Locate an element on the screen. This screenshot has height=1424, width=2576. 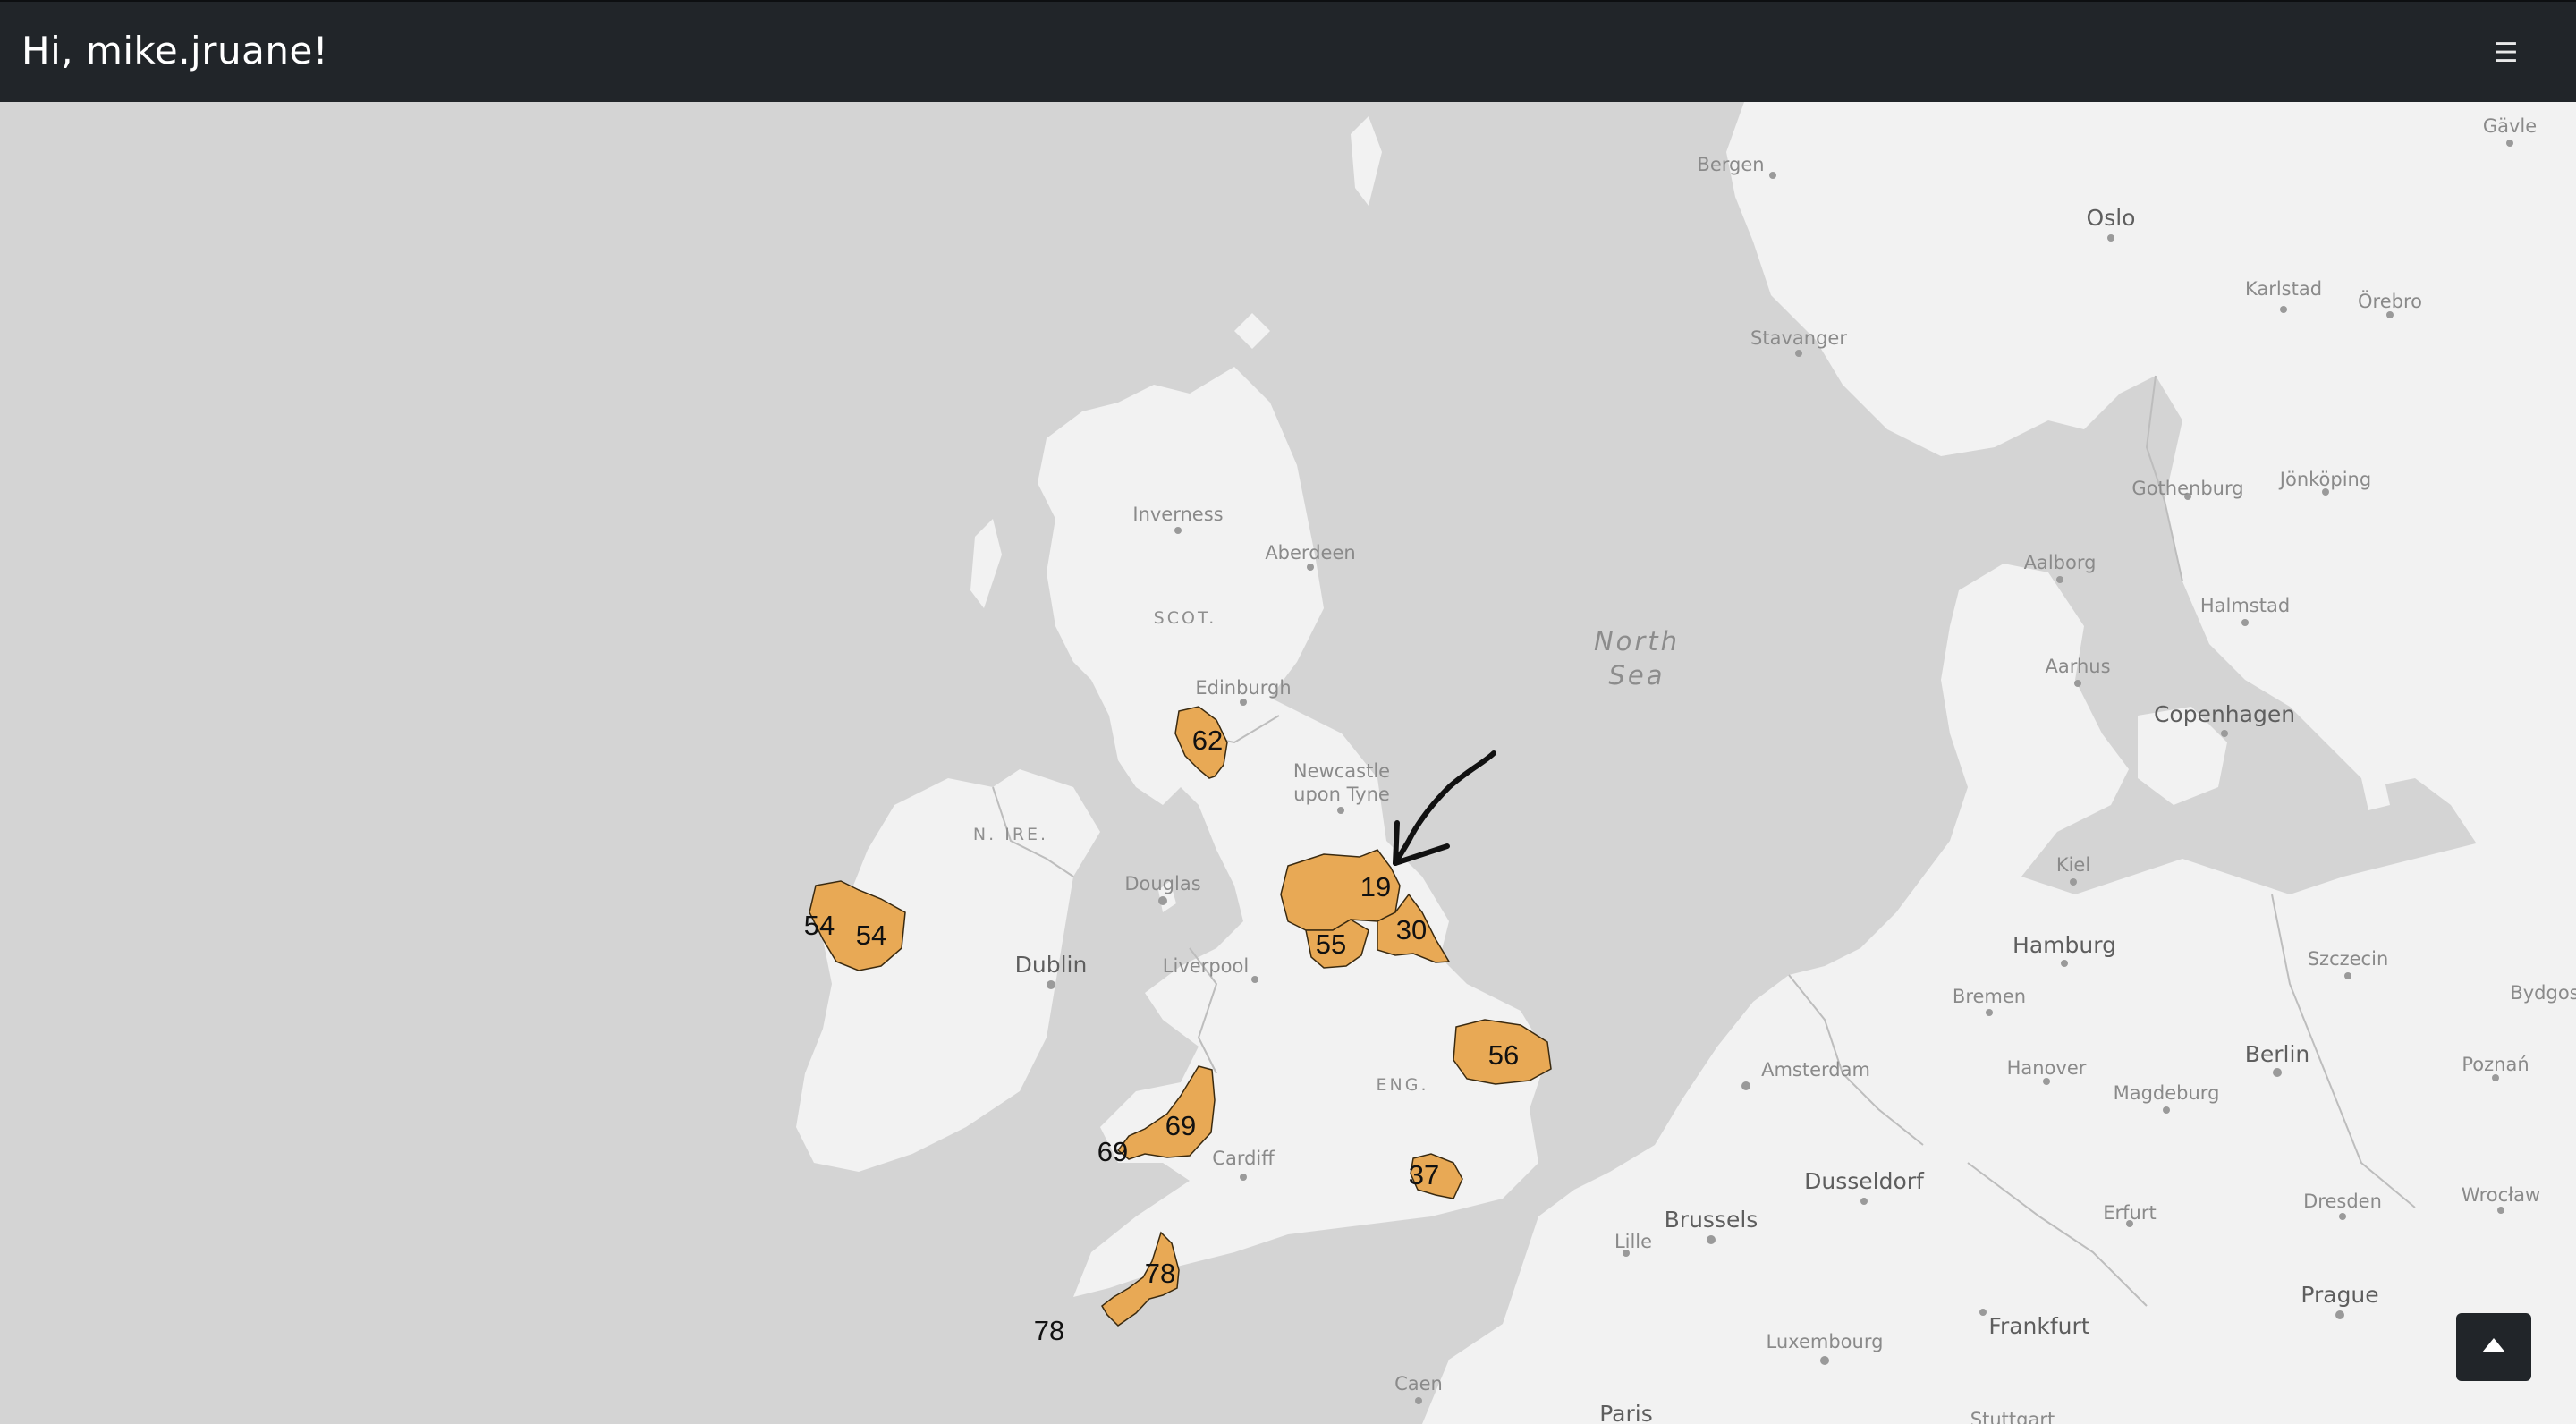
region-19-label: 19 is located at coordinates (1375, 887).